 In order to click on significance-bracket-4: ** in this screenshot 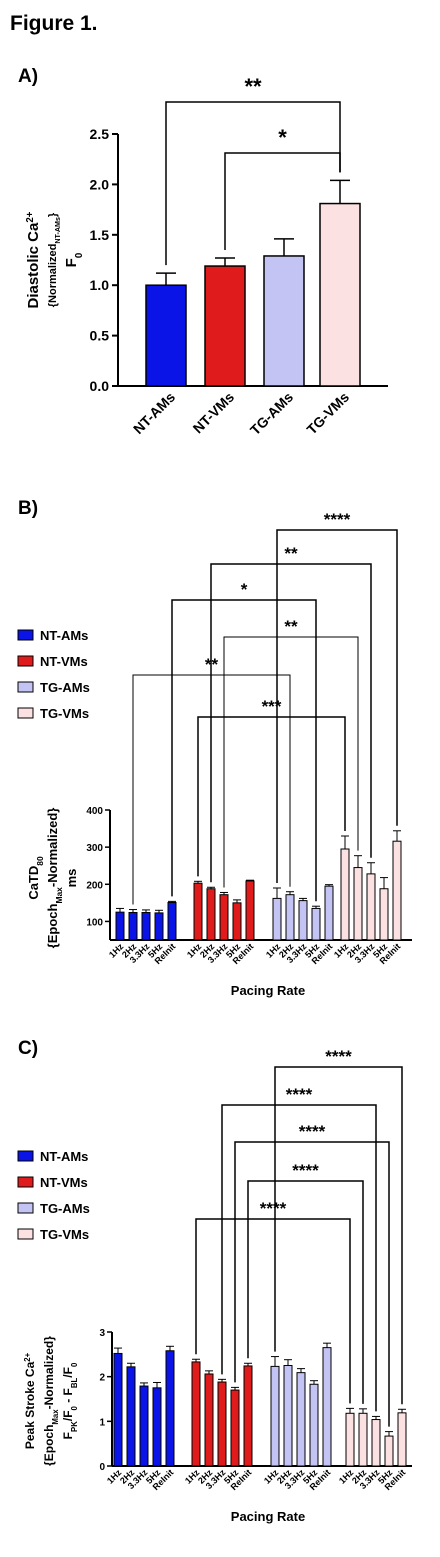, I will do `click(291, 752)`.